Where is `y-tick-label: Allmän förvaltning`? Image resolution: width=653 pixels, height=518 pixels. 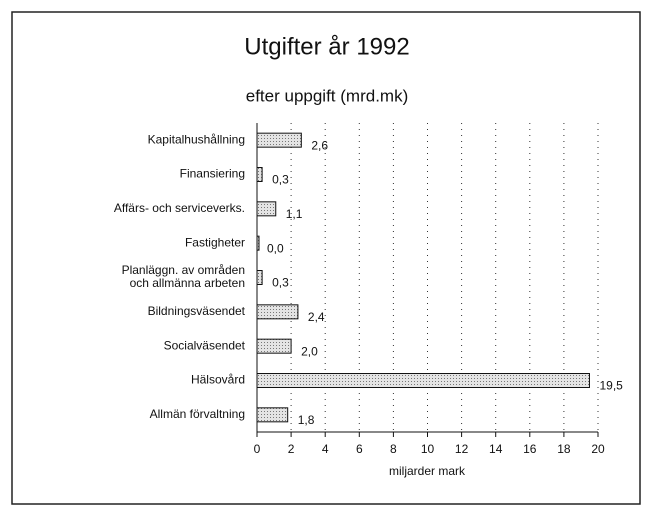 y-tick-label: Allmän förvaltning is located at coordinates (197, 414).